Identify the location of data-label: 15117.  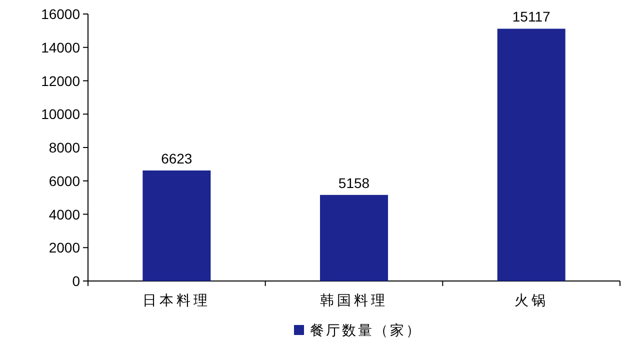
(531, 16).